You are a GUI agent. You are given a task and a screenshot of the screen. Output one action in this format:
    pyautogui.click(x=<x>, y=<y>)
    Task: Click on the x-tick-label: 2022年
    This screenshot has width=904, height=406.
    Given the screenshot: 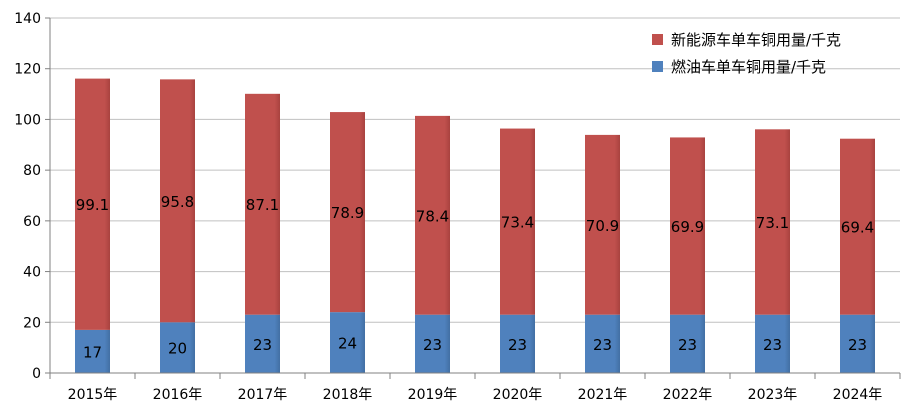 What is the action you would take?
    pyautogui.click(x=688, y=395)
    